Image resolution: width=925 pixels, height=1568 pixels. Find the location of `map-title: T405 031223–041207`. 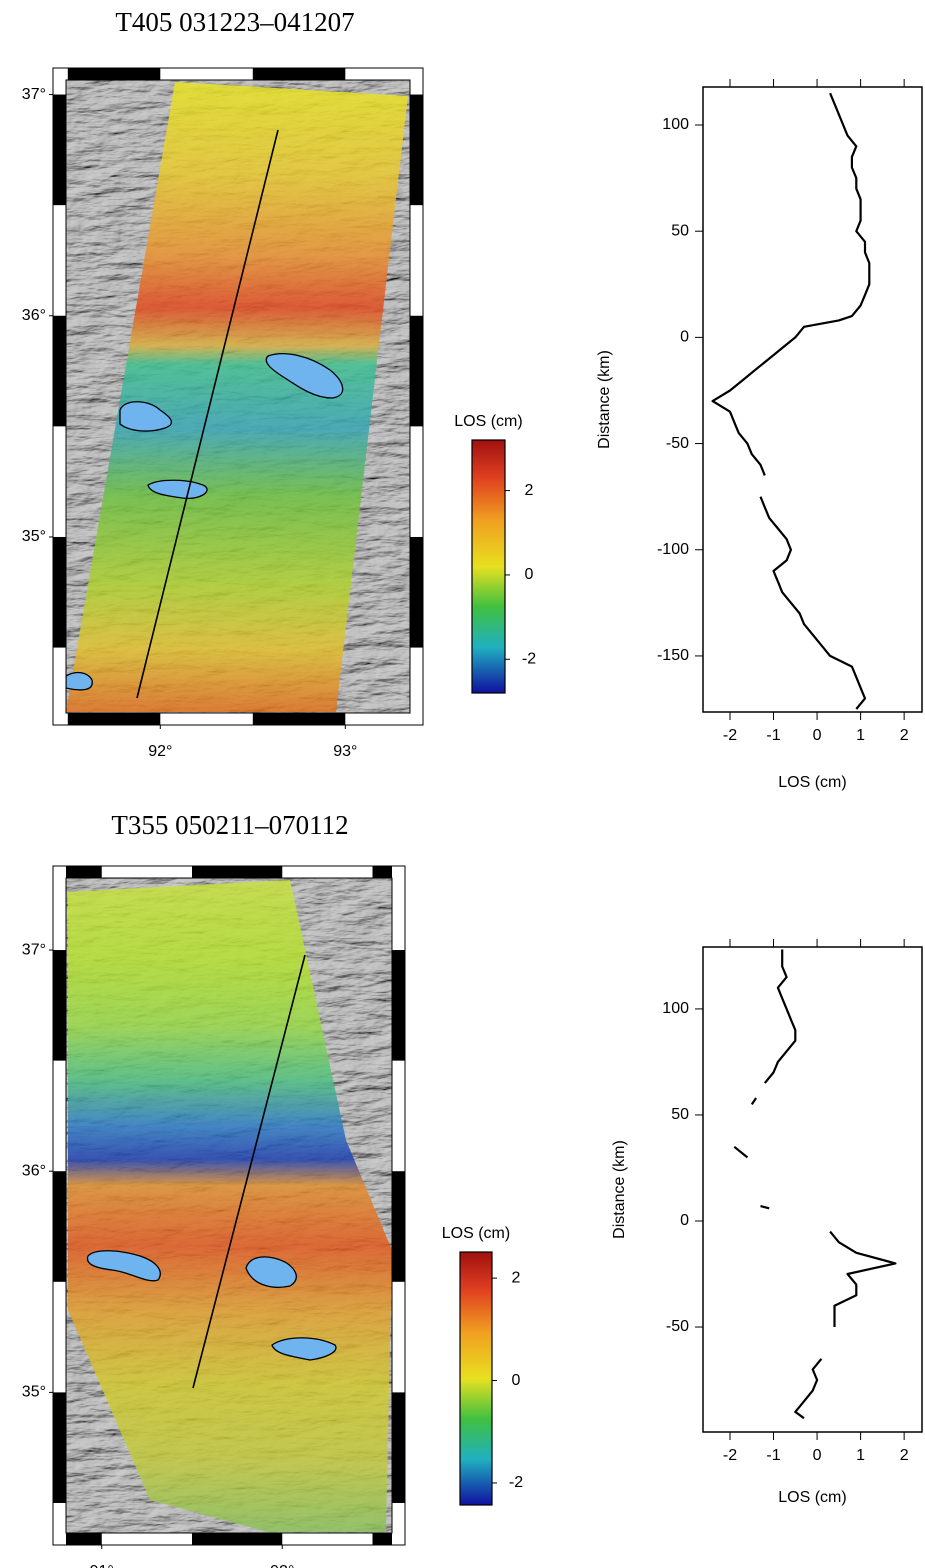

map-title: T405 031223–041207 is located at coordinates (234, 22).